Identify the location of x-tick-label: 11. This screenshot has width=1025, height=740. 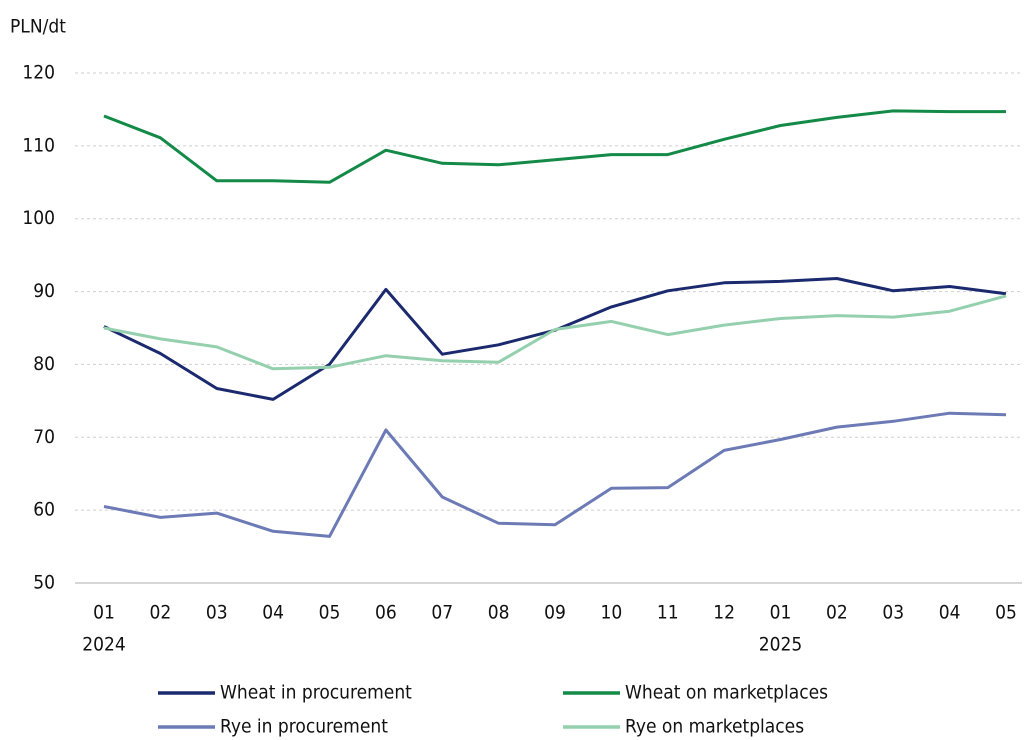
(668, 613).